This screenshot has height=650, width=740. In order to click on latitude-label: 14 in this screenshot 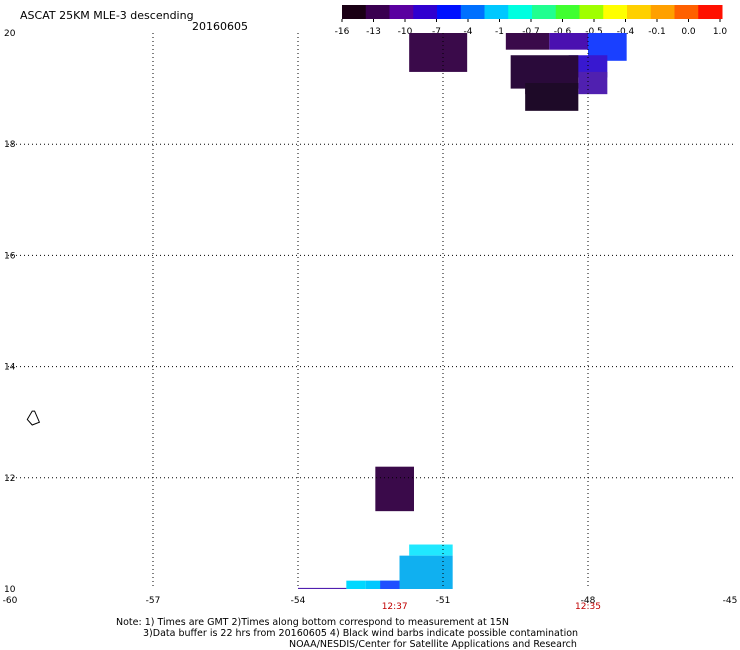, I will do `click(10, 368)`.